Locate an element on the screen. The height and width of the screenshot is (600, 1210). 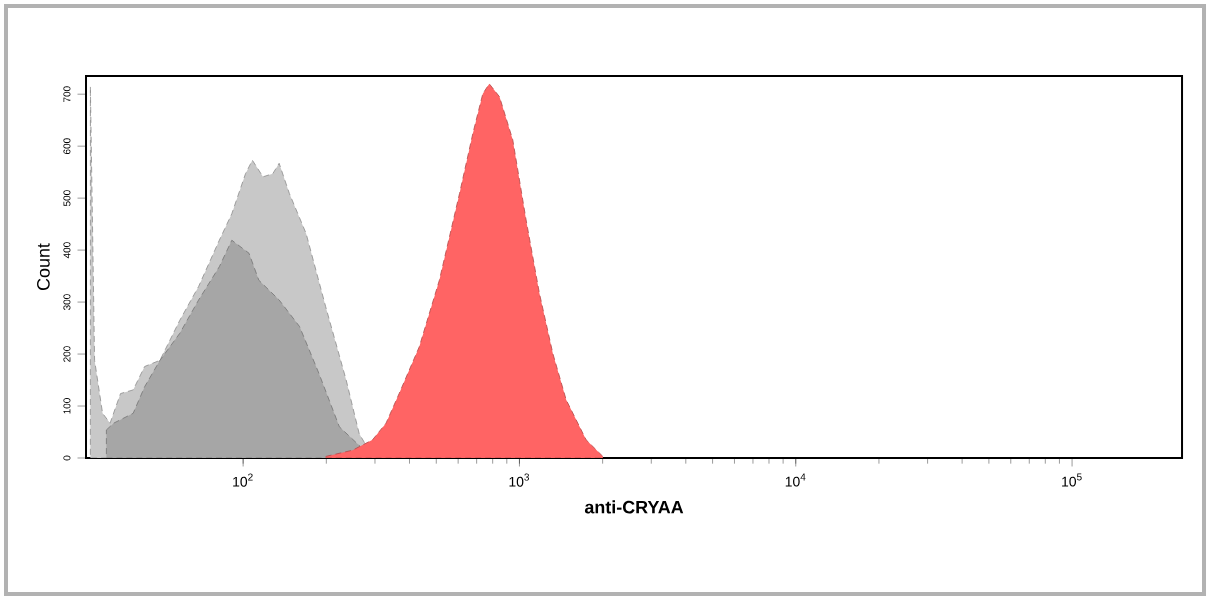
y-axis-title: Count is located at coordinates (43, 267).